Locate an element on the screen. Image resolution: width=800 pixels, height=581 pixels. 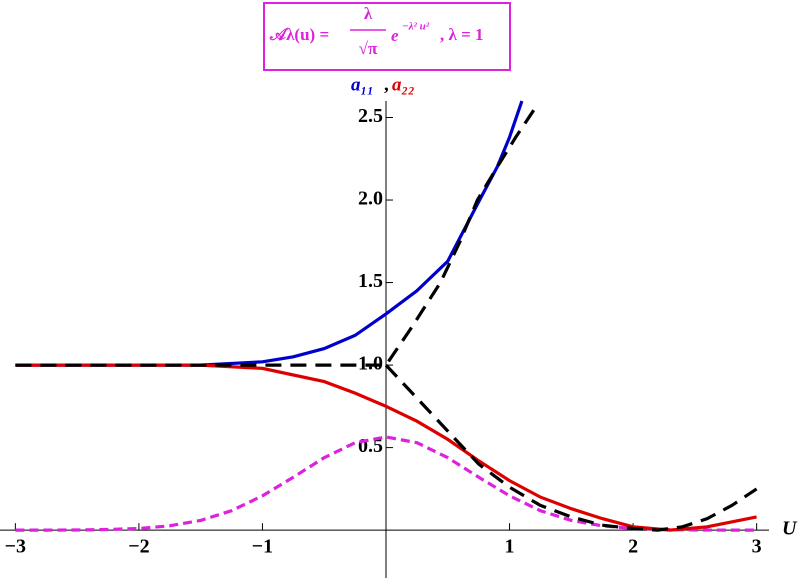
x-tick-label: −1 is located at coordinates (262, 547).